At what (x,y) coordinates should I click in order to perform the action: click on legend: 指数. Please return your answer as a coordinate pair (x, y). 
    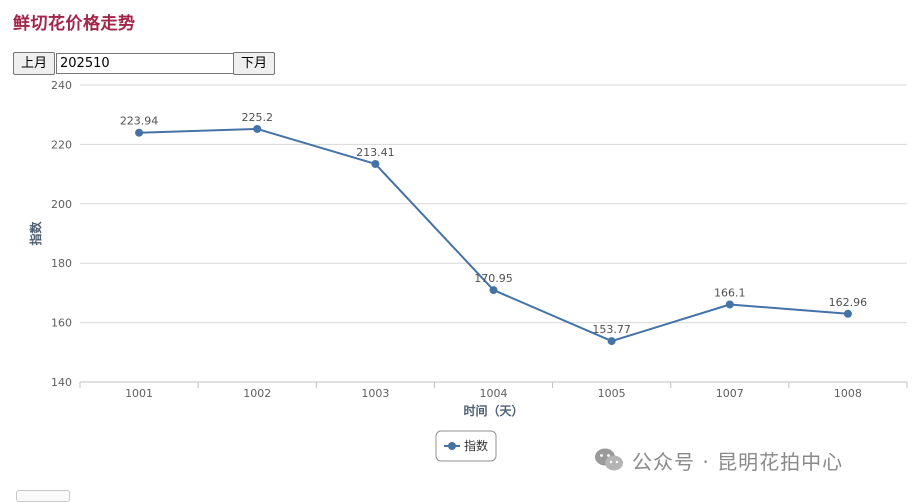
    Looking at the image, I should click on (466, 446).